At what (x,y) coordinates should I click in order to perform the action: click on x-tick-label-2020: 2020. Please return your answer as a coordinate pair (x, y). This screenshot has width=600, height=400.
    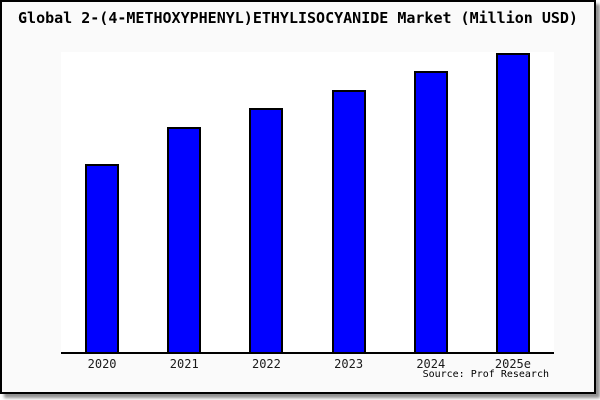
    Looking at the image, I should click on (102, 364).